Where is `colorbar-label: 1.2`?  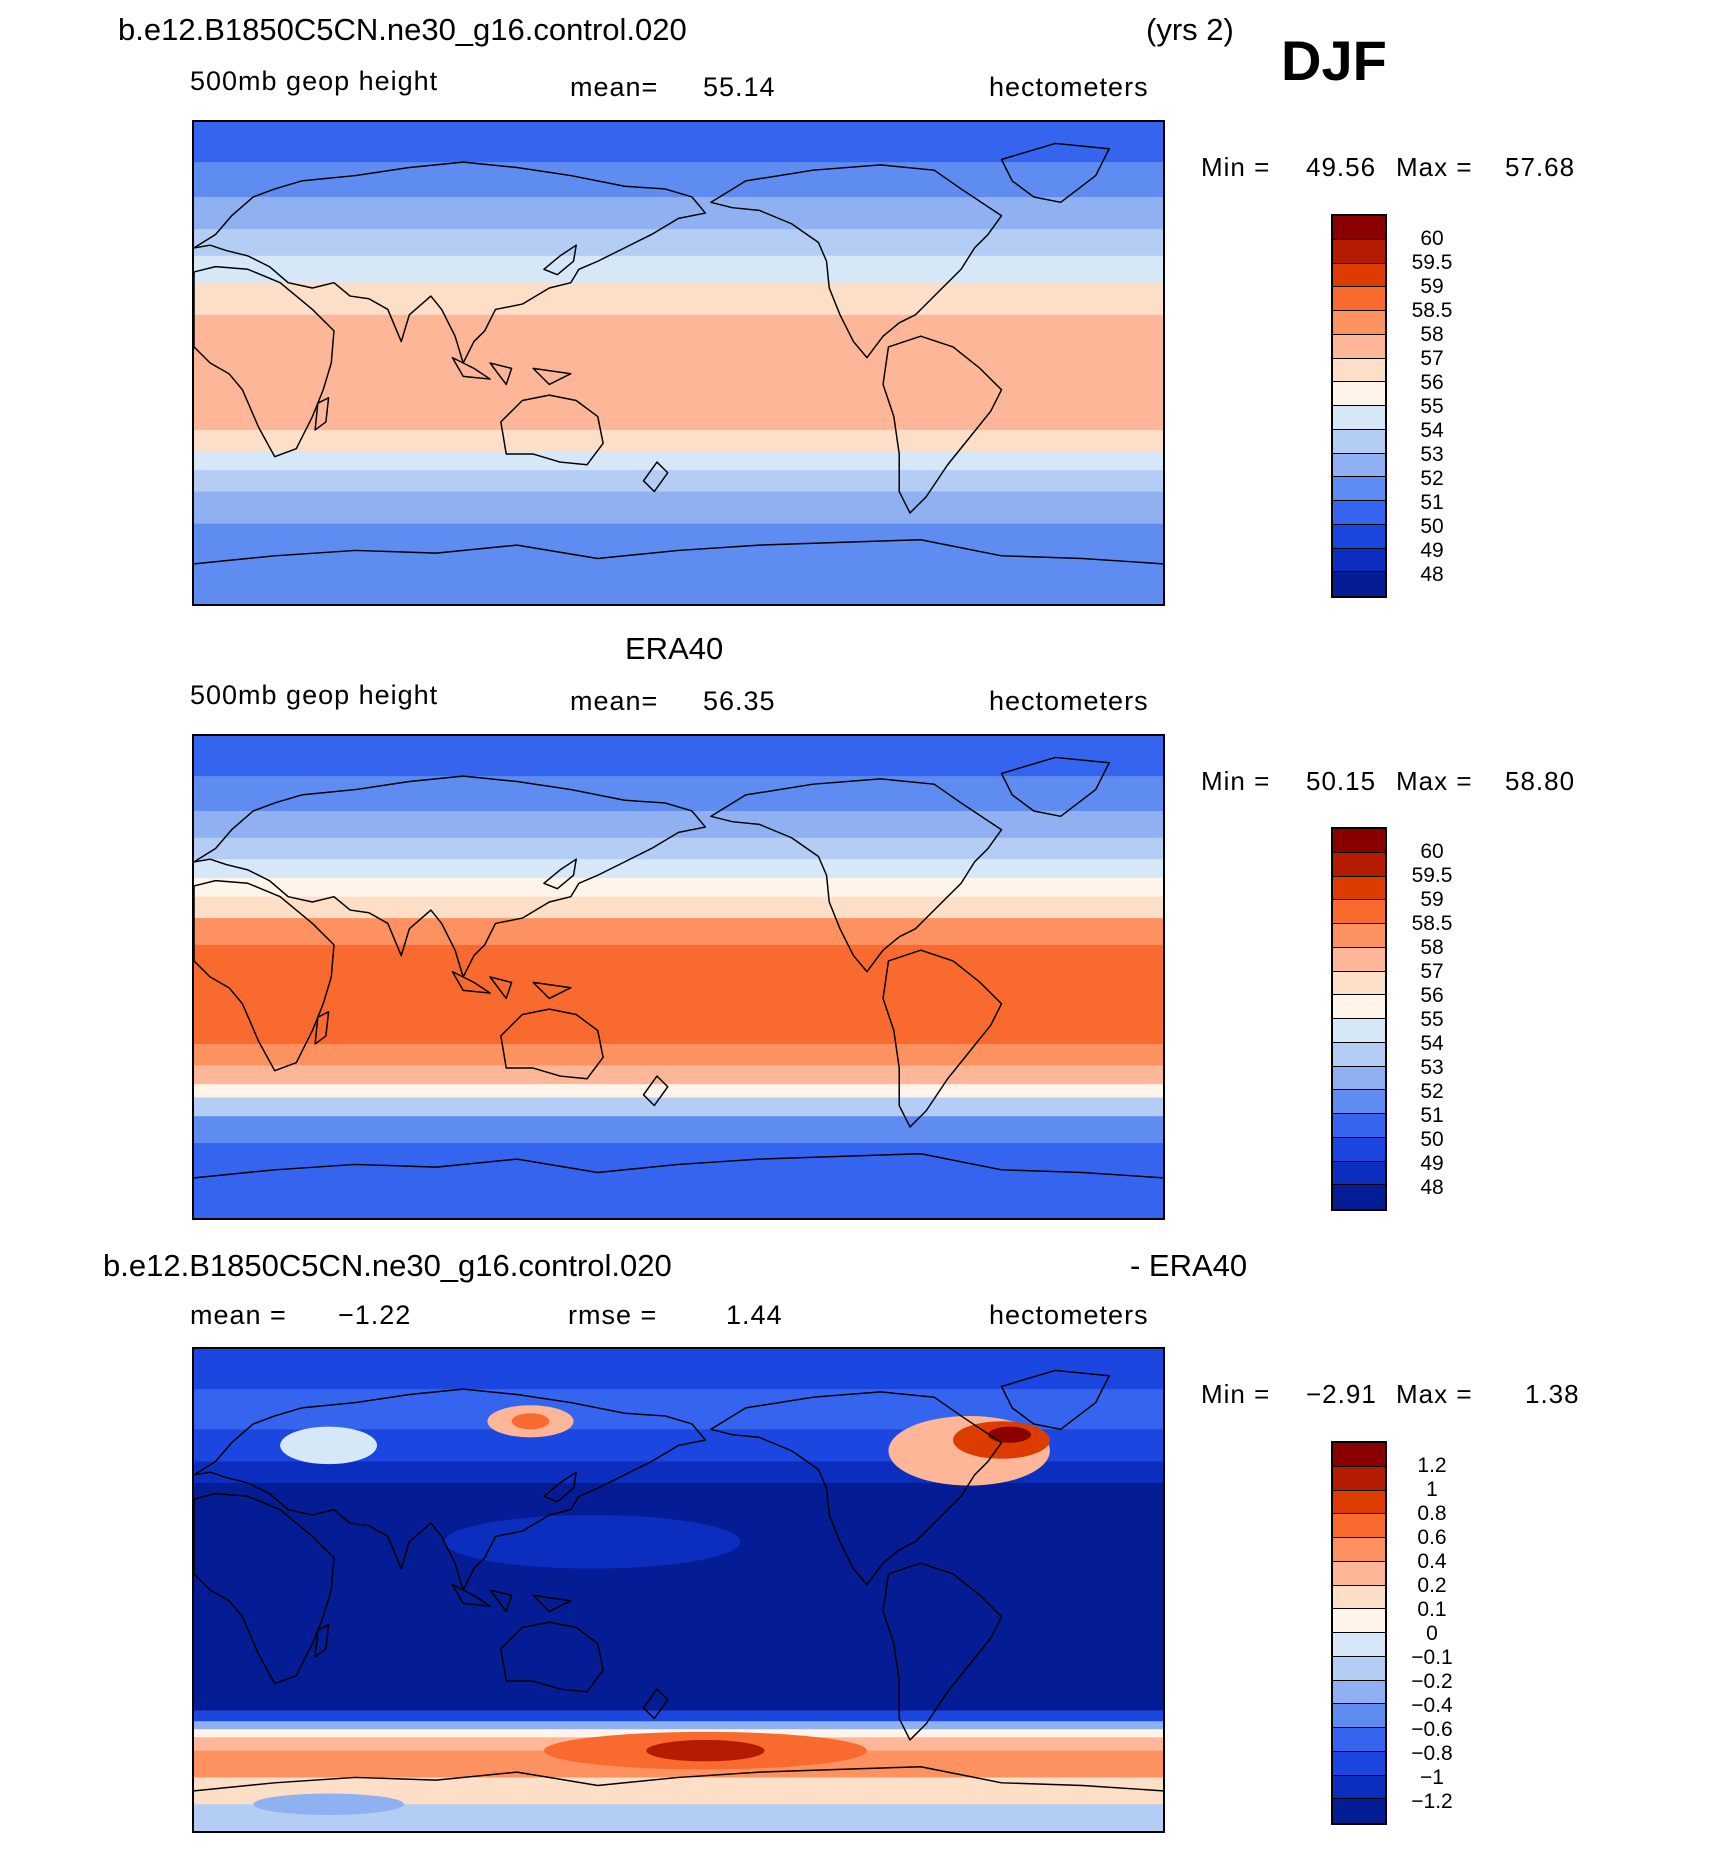 colorbar-label: 1.2 is located at coordinates (1432, 1465).